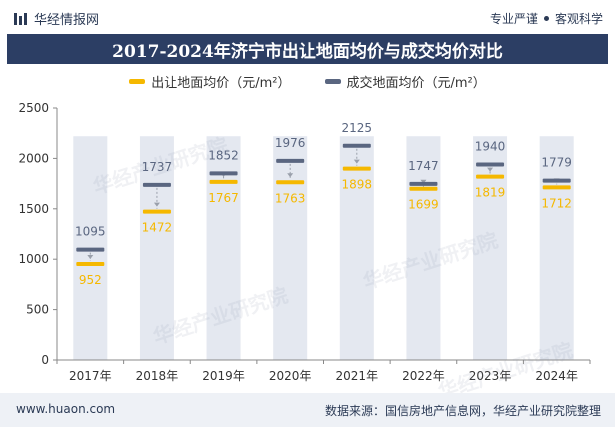 The image size is (615, 427). Describe the element at coordinates (307, 410) in the screenshot. I see `footer: www.huaon.com 数据来源：国信房地产信息网，华经产业研究院整理` at that location.